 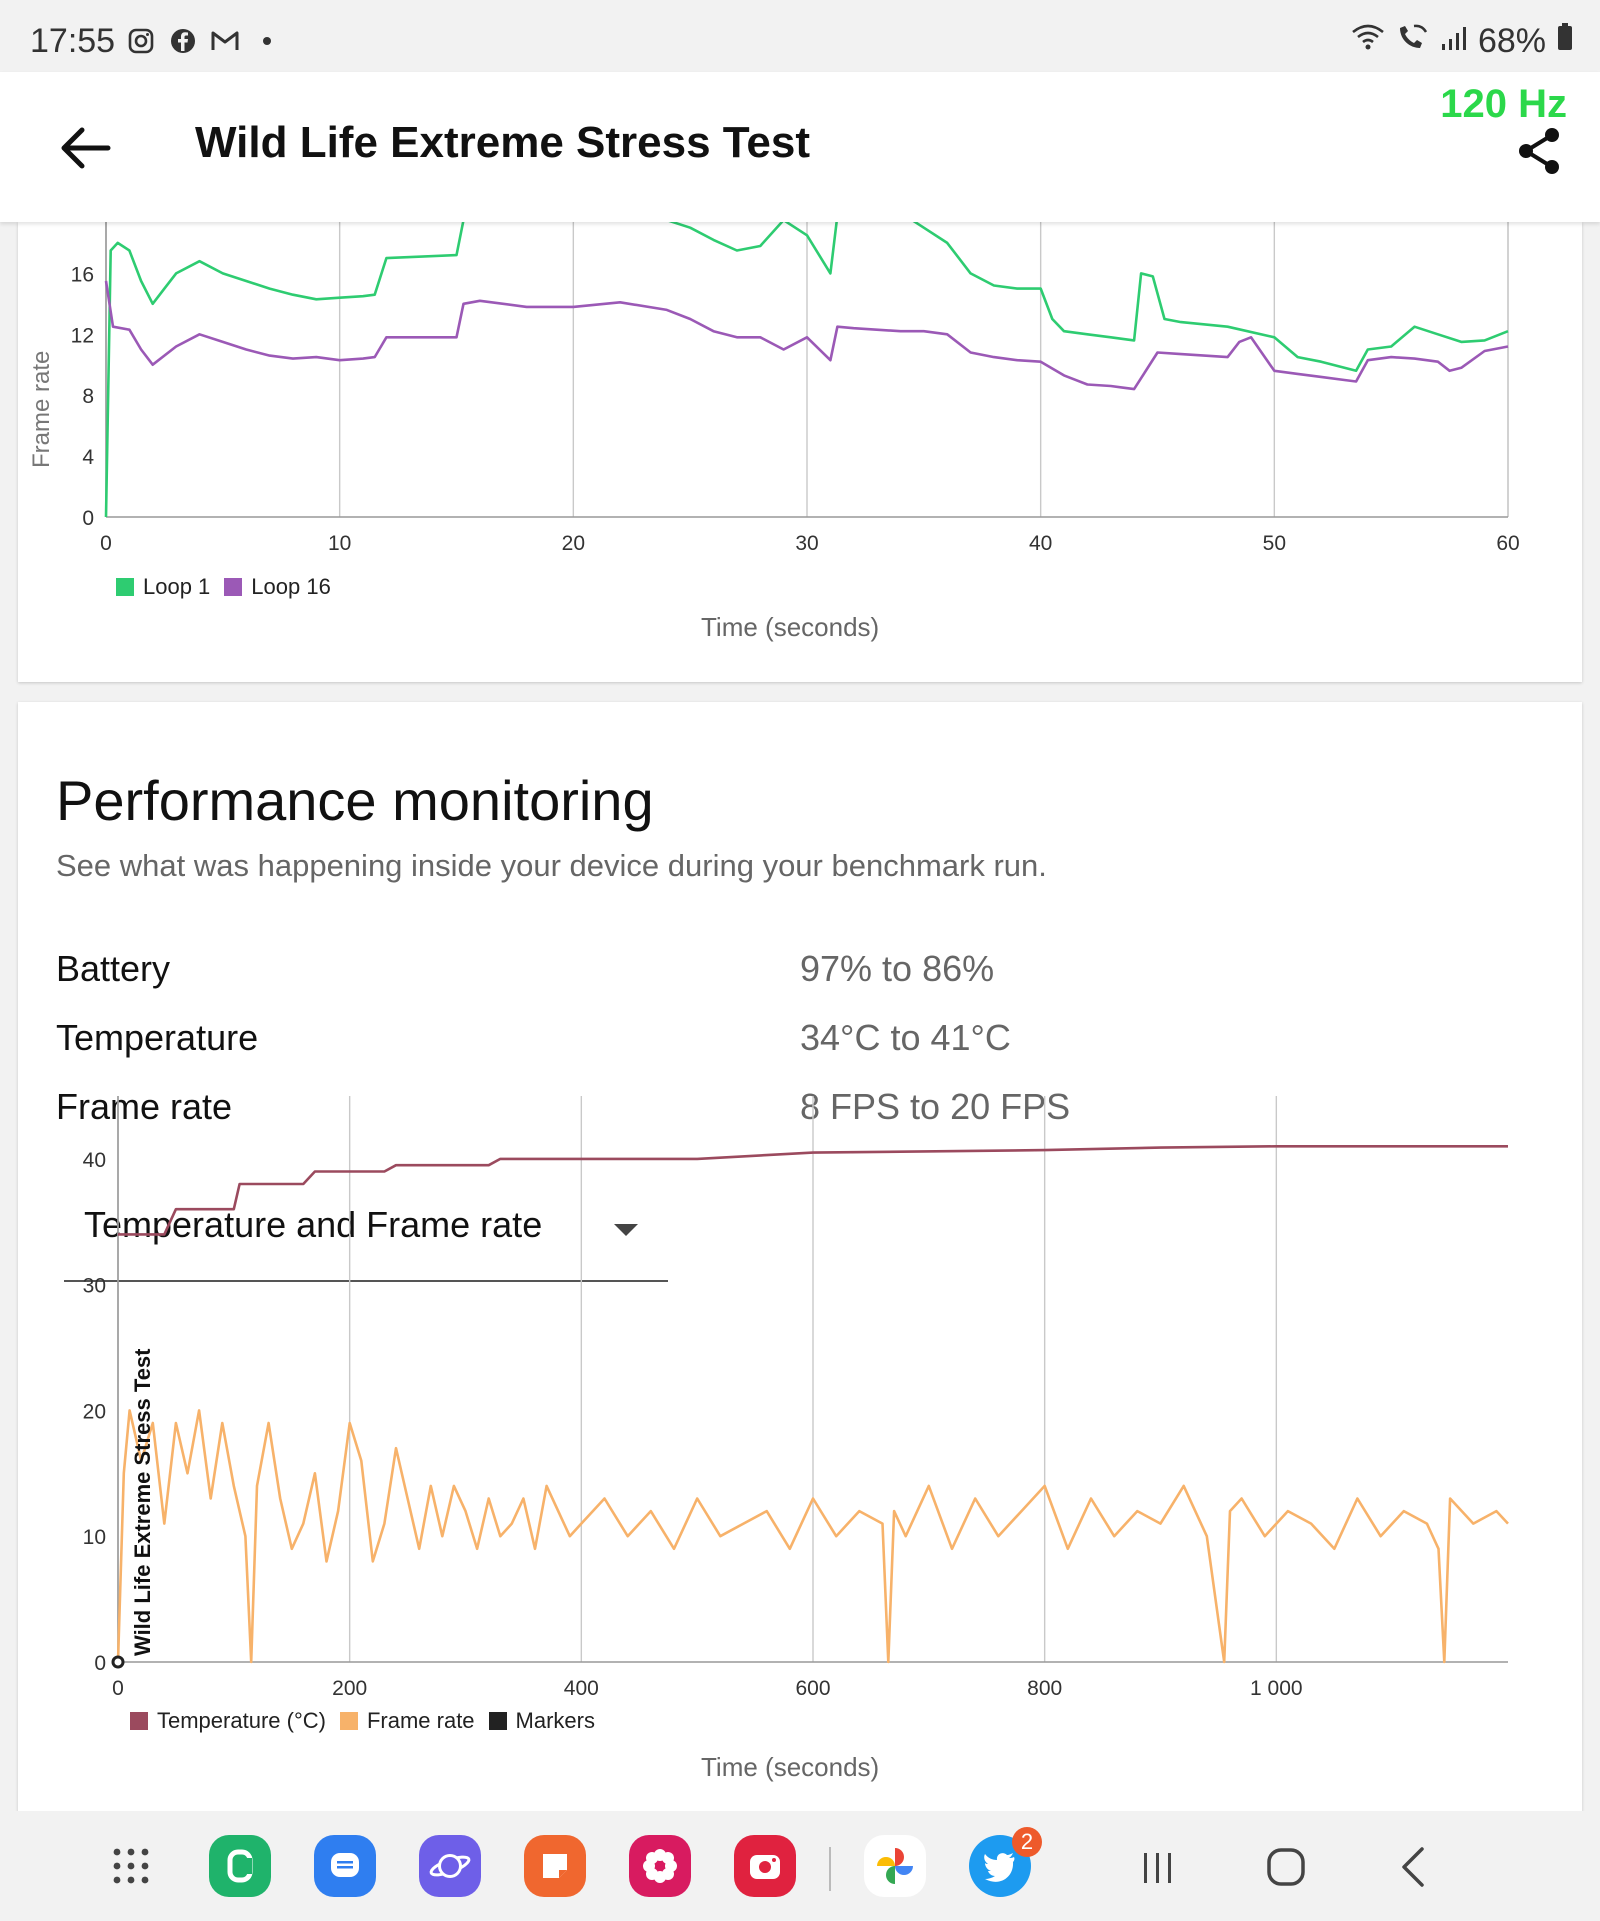 I want to click on photos-icon, so click(x=895, y=1866).